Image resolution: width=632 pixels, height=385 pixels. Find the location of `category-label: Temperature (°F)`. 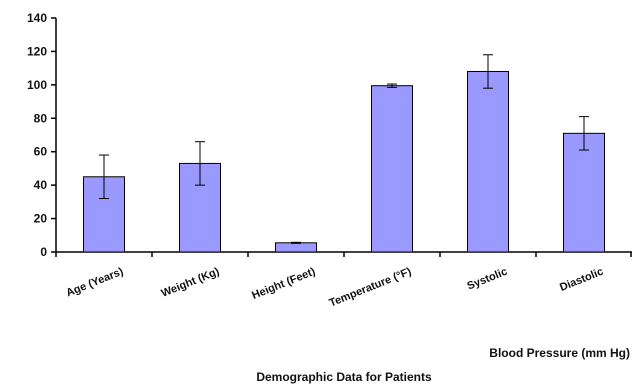

category-label: Temperature (°F) is located at coordinates (371, 288).